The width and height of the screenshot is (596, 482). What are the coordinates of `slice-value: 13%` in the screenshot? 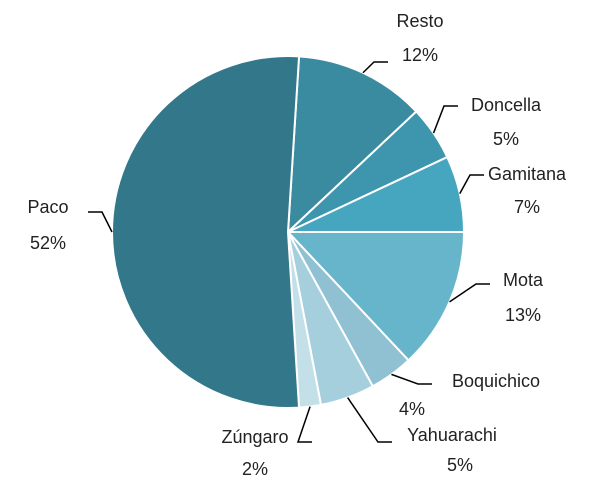 It's located at (523, 315).